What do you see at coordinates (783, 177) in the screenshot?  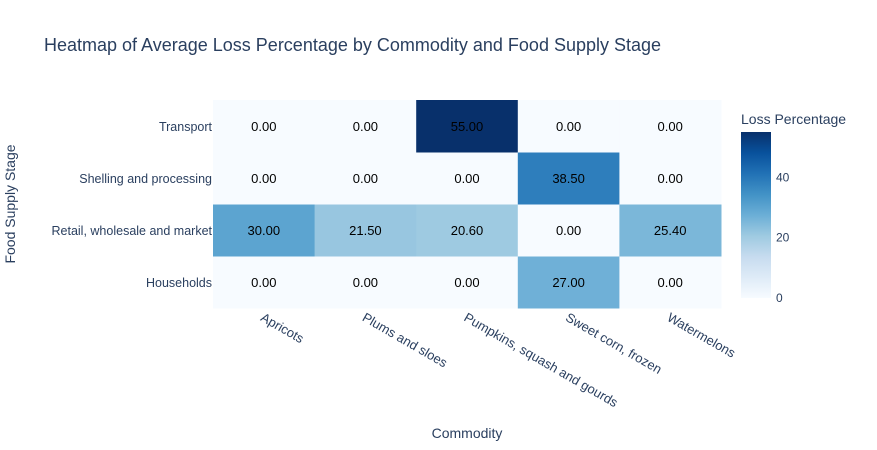 I see `colorbar-tick-label: 40` at bounding box center [783, 177].